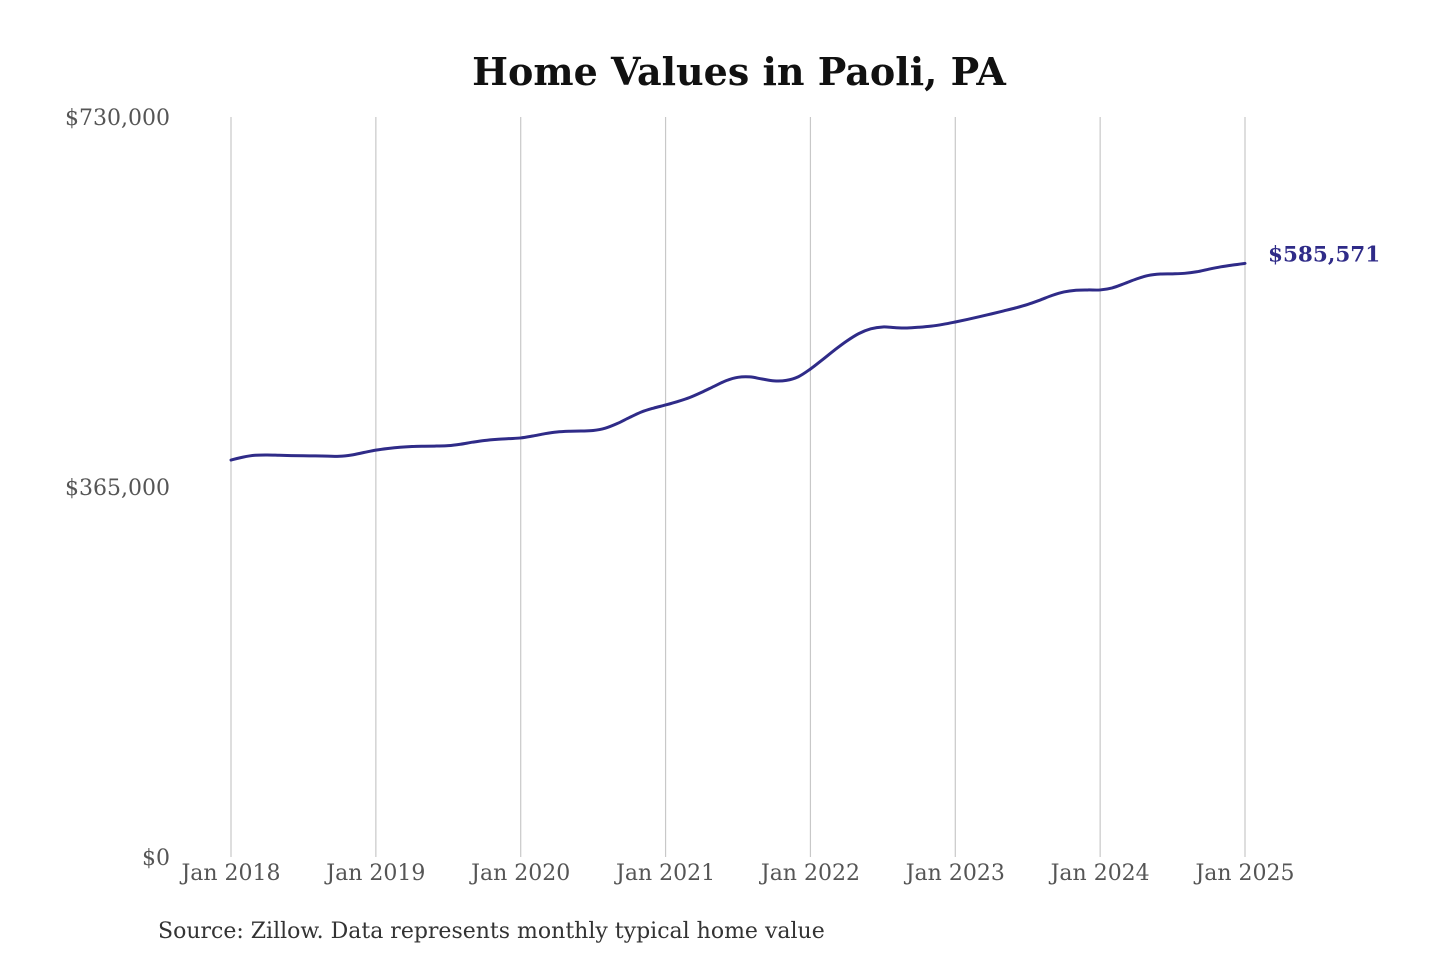 This screenshot has height=960, width=1440. I want to click on end-value-label: $585,571, so click(1324, 254).